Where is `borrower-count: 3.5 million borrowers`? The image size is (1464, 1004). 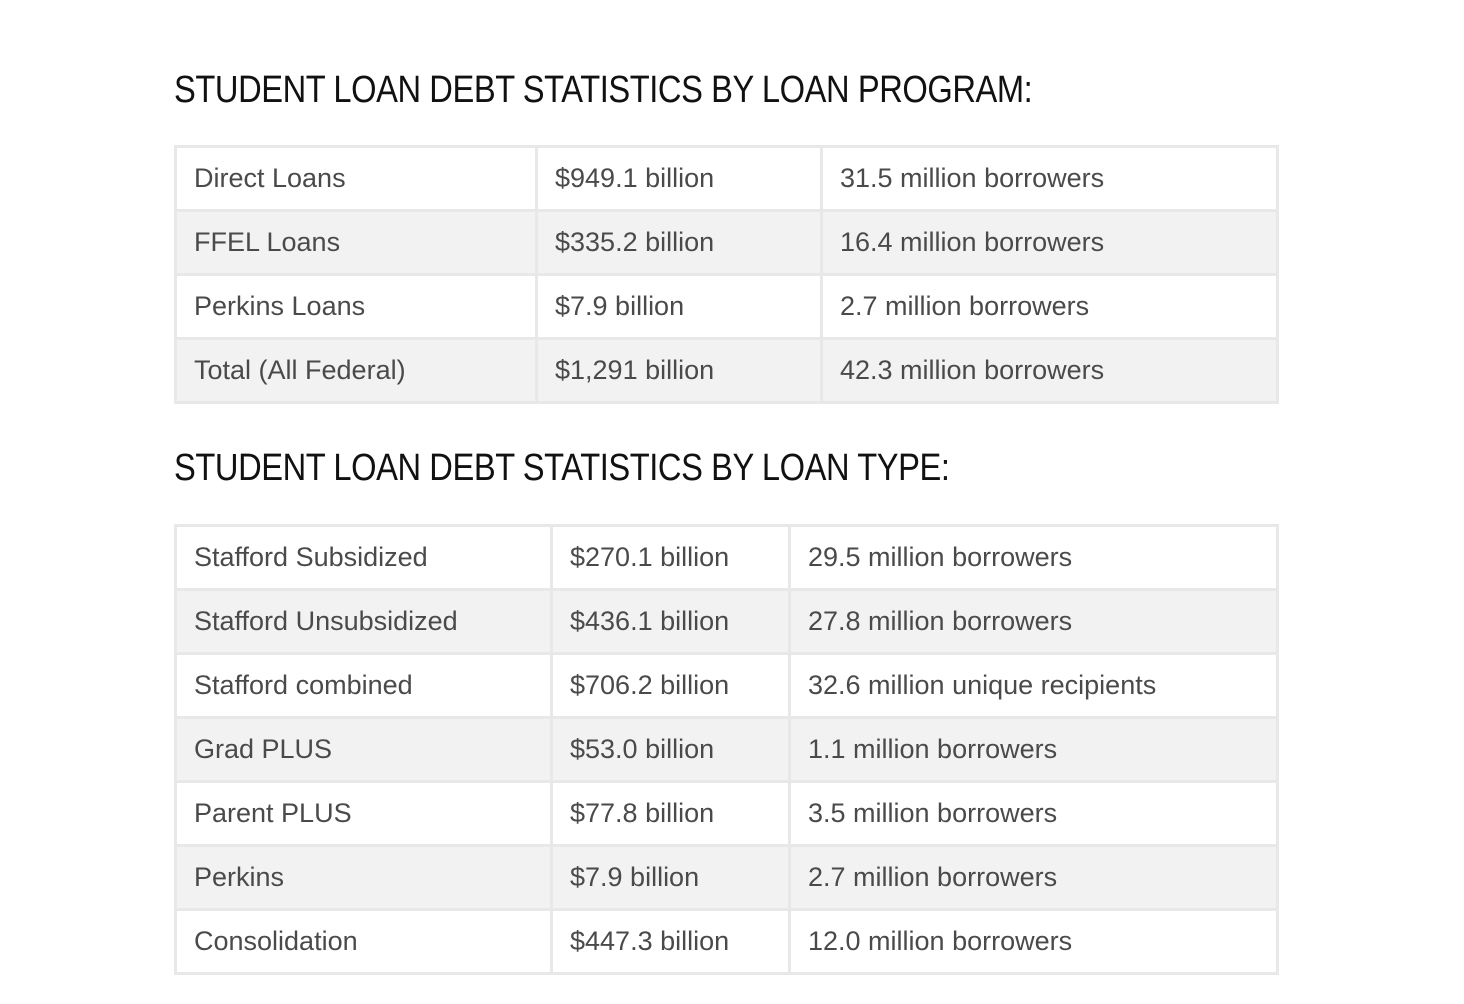 borrower-count: 3.5 million borrowers is located at coordinates (1033, 813).